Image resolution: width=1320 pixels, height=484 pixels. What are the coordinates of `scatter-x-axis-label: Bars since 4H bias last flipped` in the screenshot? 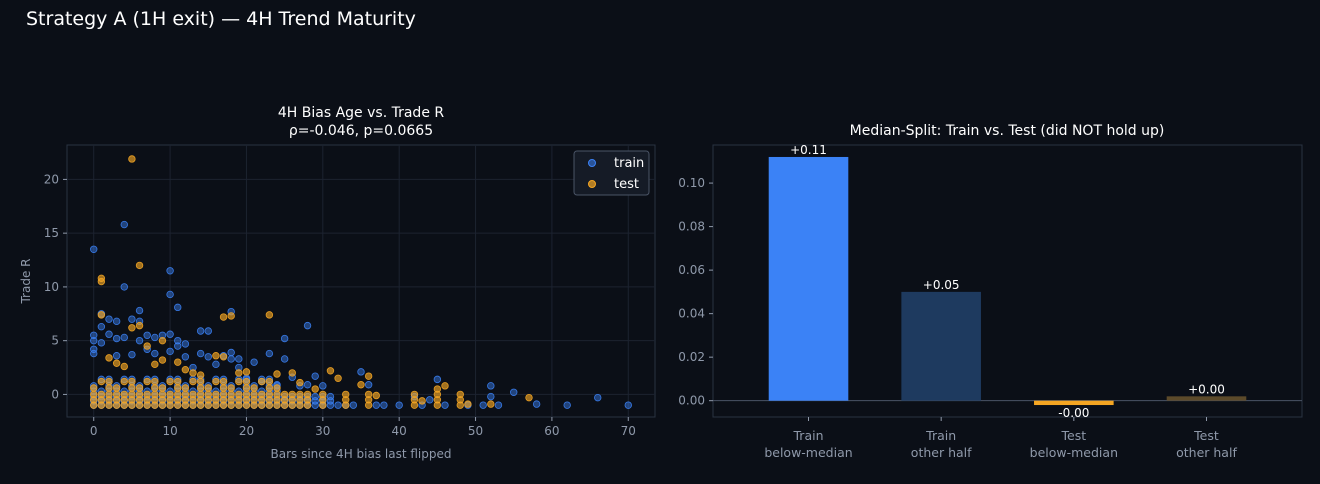 It's located at (360, 454).